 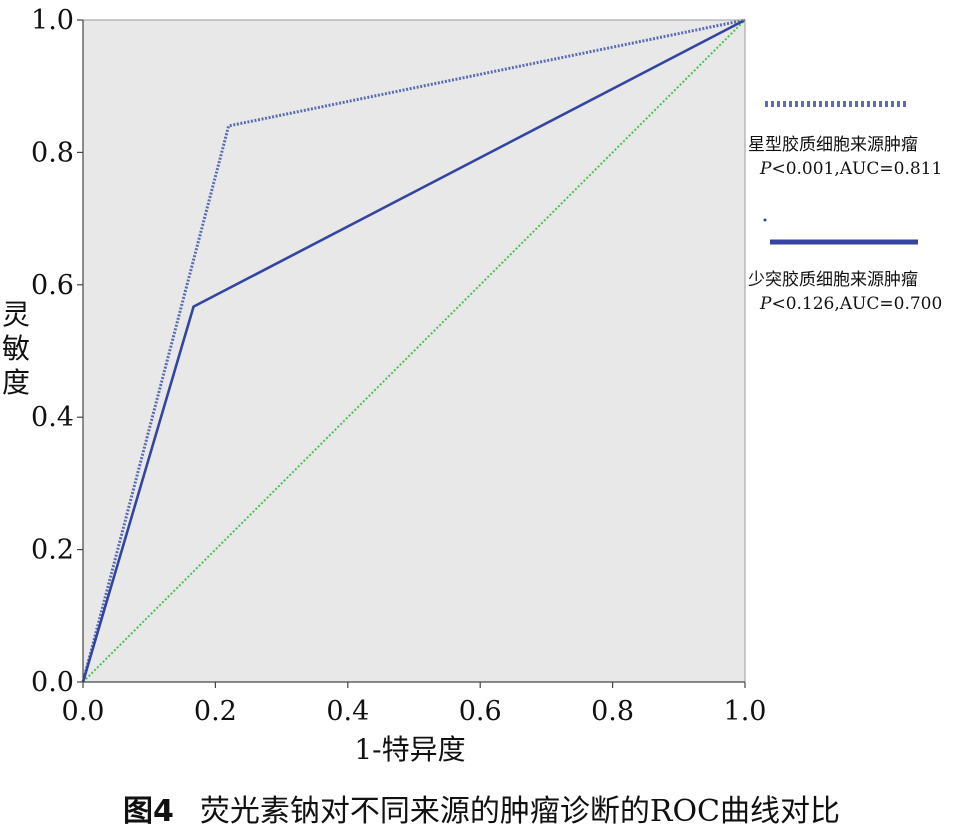 What do you see at coordinates (52, 152) in the screenshot?
I see `y-tick-label: 0.8` at bounding box center [52, 152].